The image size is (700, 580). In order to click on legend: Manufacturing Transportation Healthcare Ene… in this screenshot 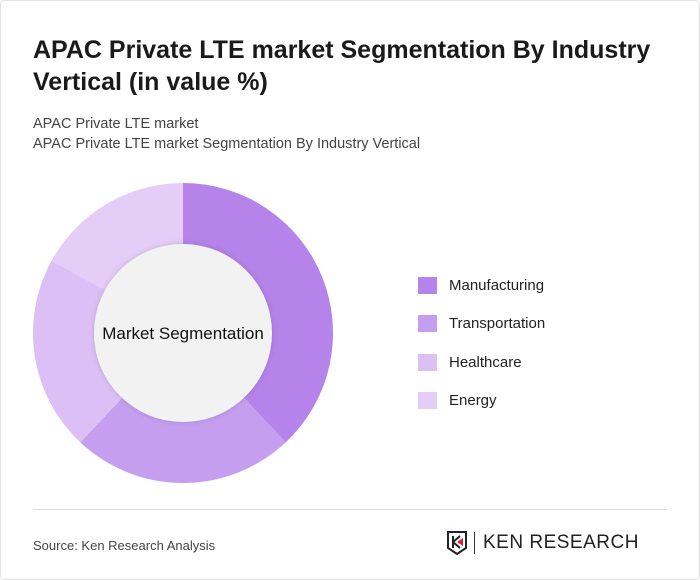, I will do `click(481, 343)`.